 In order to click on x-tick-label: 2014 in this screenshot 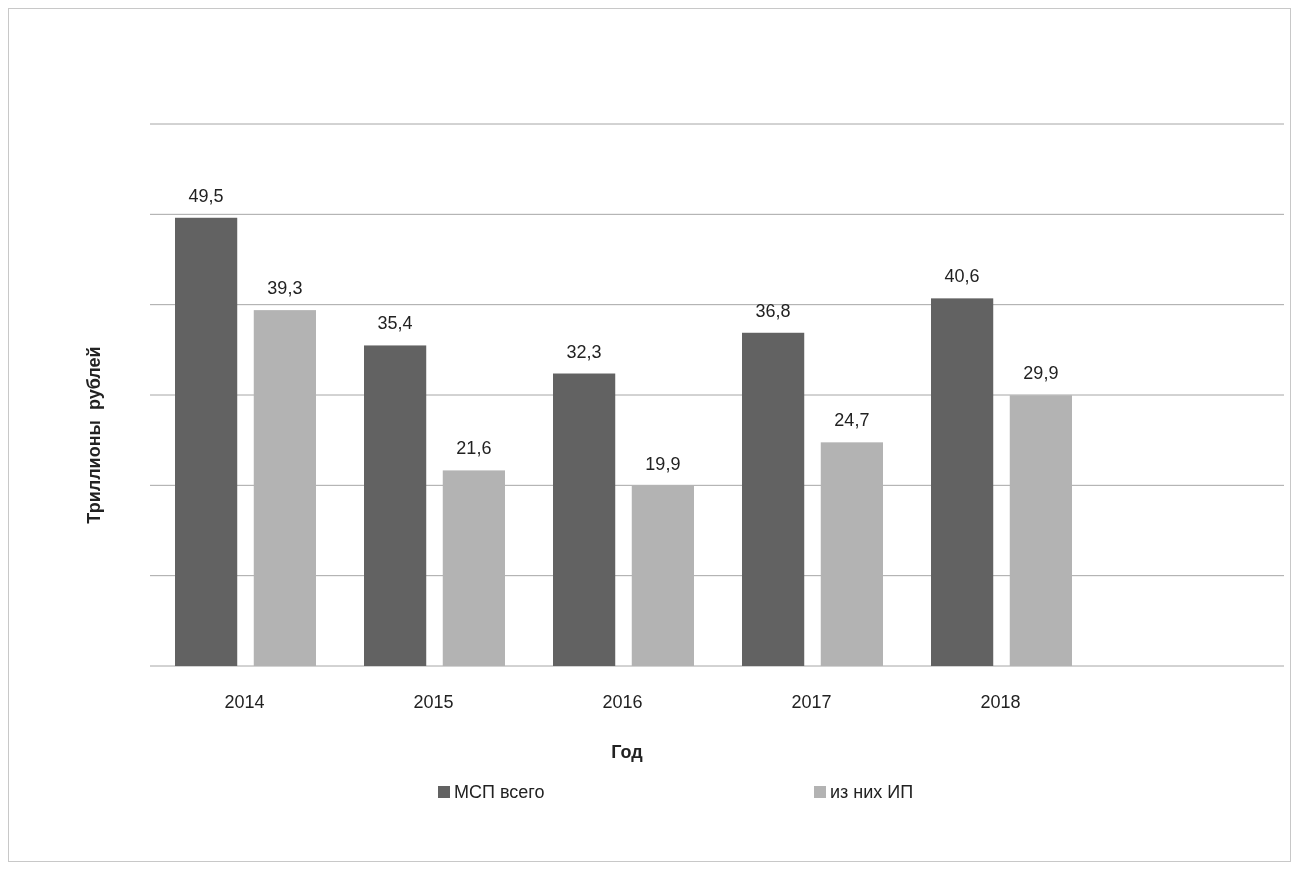, I will do `click(244, 702)`.